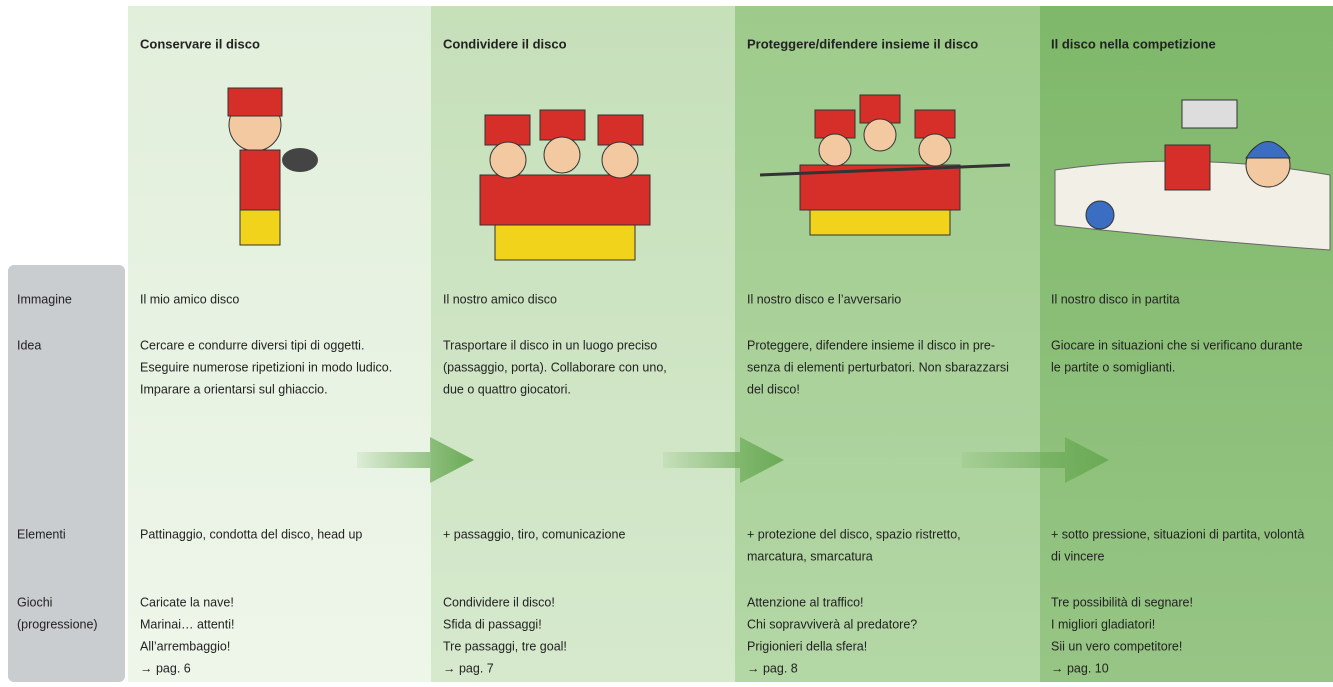 The height and width of the screenshot is (687, 1333). What do you see at coordinates (185, 646) in the screenshot?
I see `gioco: All’arrembaggio!` at bounding box center [185, 646].